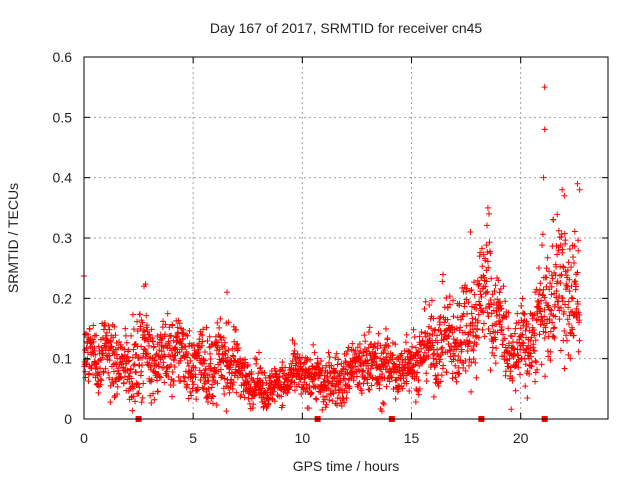 The image size is (640, 480). What do you see at coordinates (63, 238) in the screenshot?
I see `y-tick-labels: 0 0.1 0.2 0.3 0.4 0.5 0.6` at bounding box center [63, 238].